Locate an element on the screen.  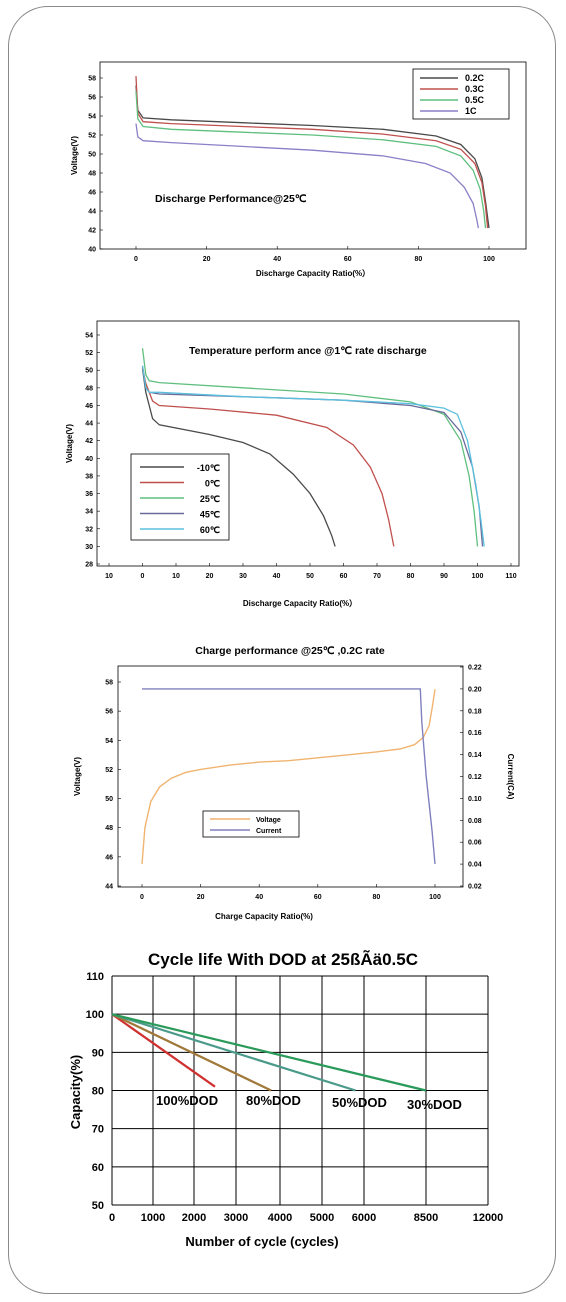
charge-y2tick-label: 0.16 is located at coordinates (475, 733).